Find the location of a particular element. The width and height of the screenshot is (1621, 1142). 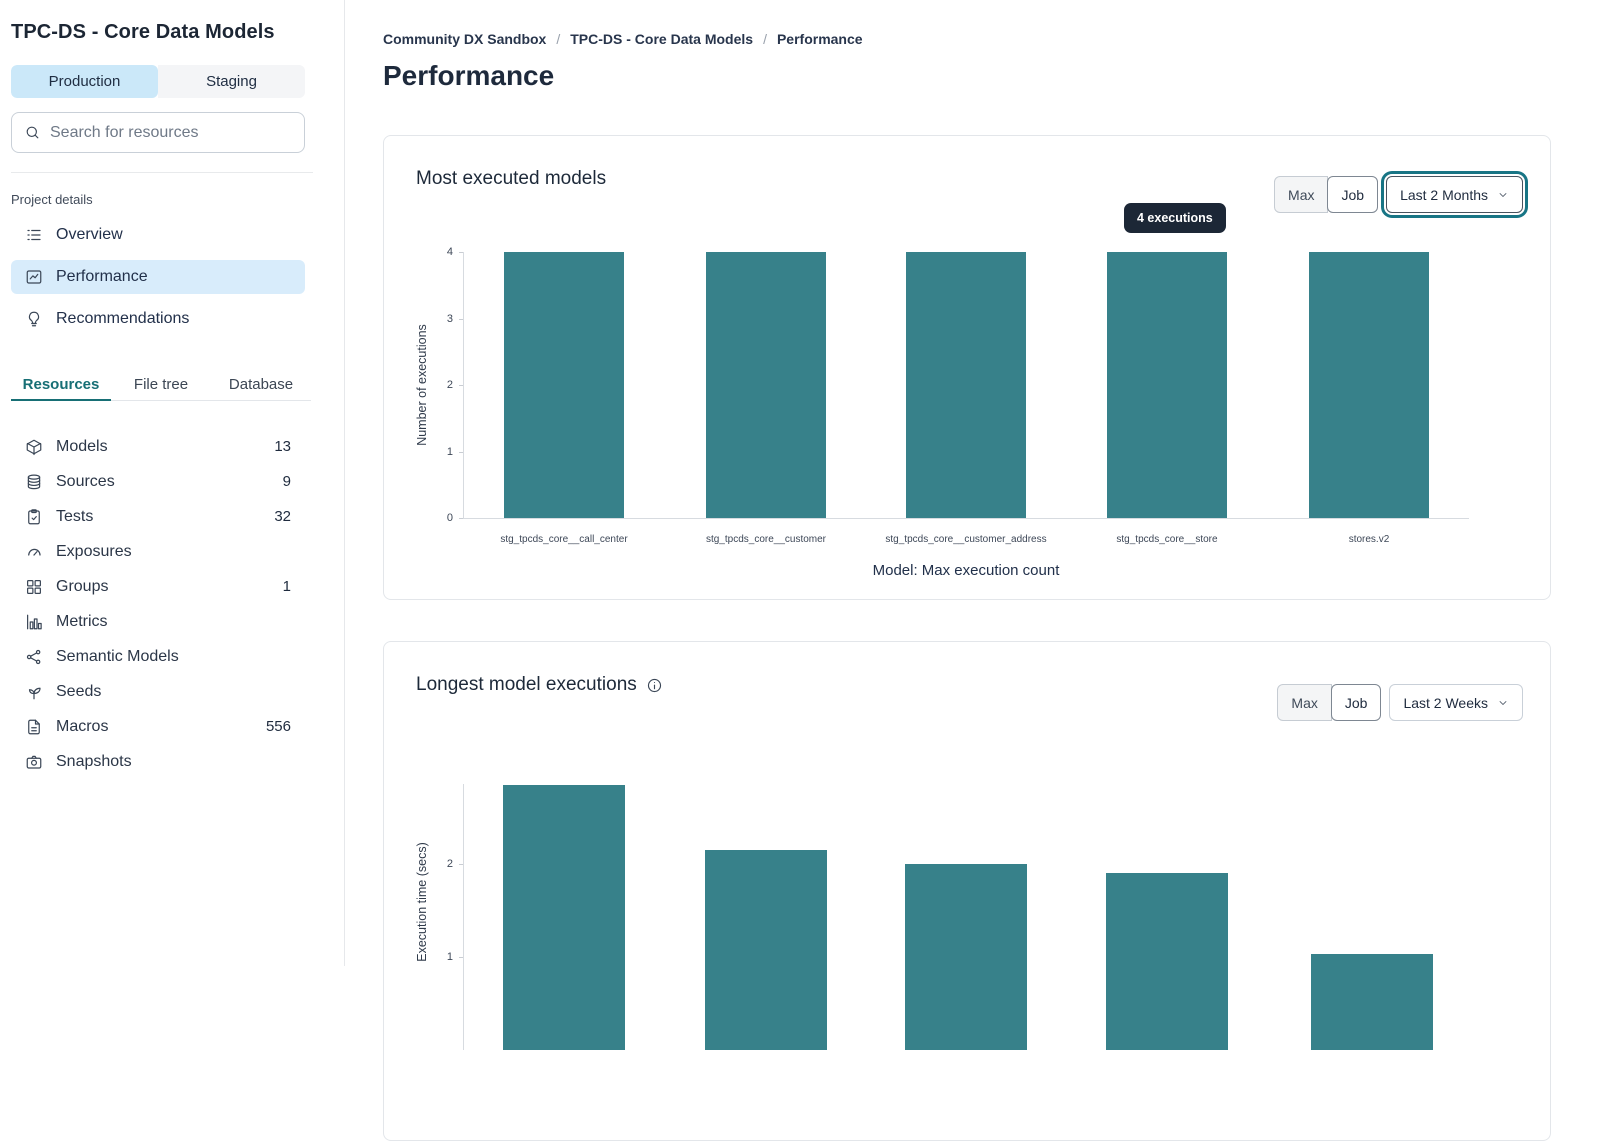

x-category-label: stores.v2 is located at coordinates (1369, 539).